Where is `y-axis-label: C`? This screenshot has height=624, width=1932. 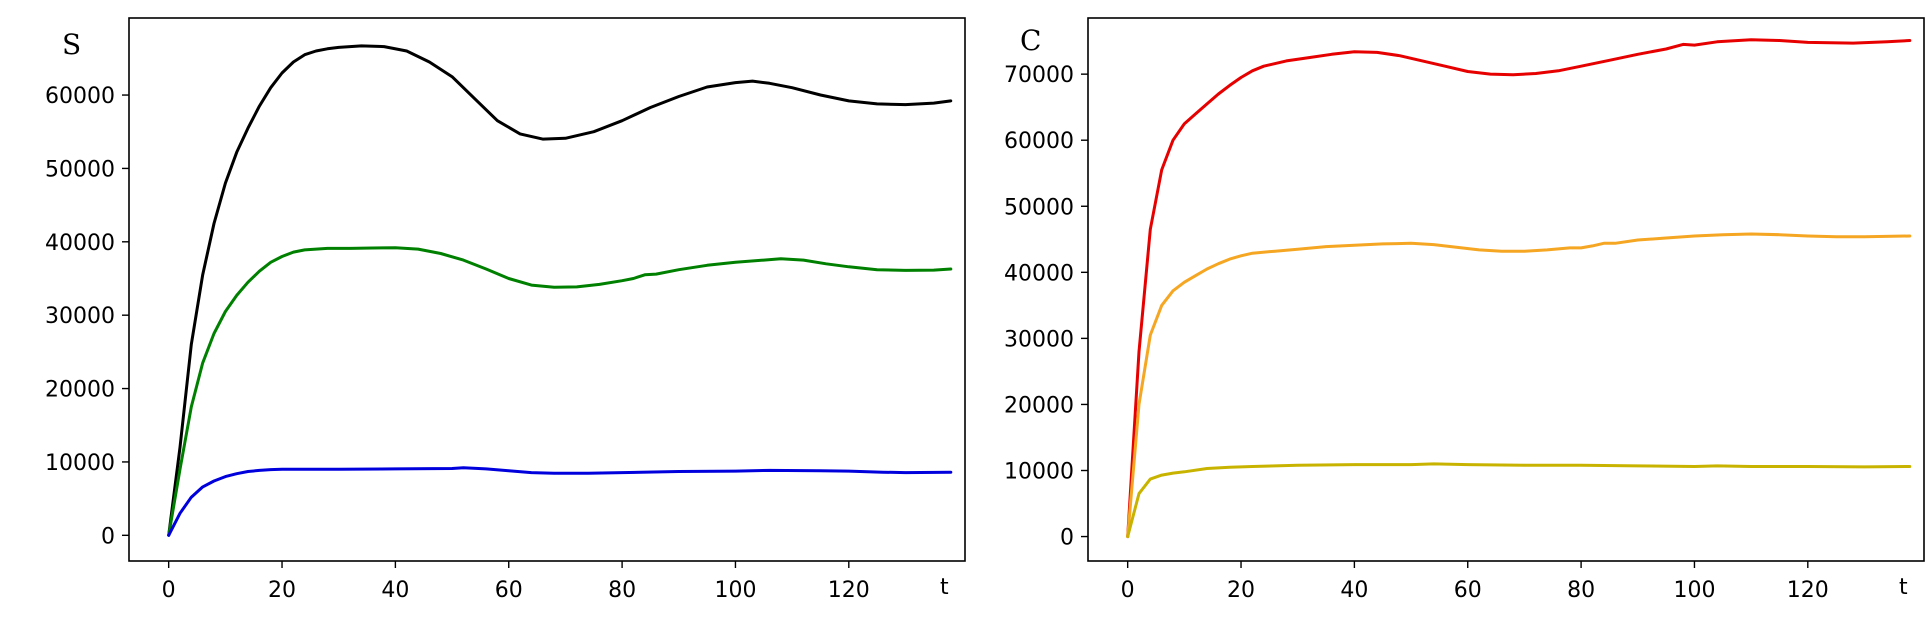
y-axis-label: C is located at coordinates (1030, 40).